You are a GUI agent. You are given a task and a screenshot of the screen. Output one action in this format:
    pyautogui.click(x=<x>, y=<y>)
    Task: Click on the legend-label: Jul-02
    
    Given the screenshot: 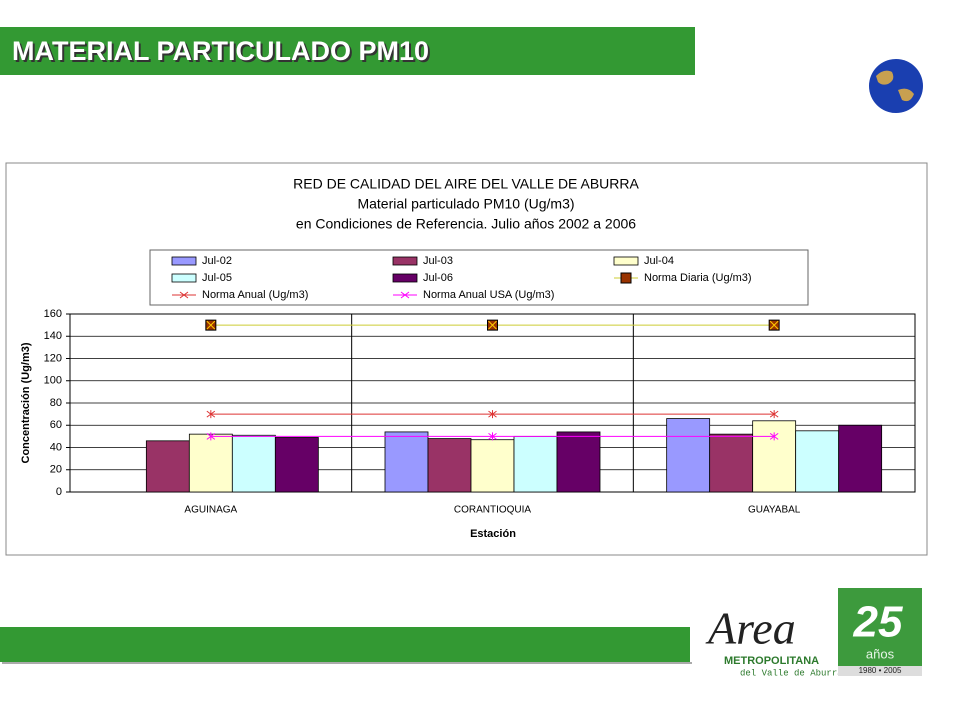 What is the action you would take?
    pyautogui.click(x=217, y=261)
    